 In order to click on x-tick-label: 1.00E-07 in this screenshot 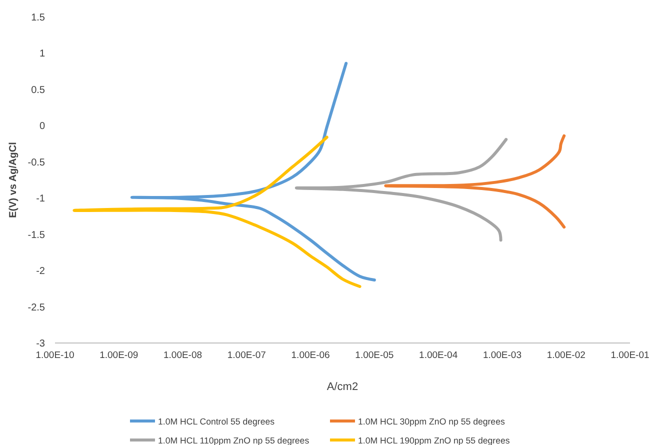, I will do `click(246, 355)`.